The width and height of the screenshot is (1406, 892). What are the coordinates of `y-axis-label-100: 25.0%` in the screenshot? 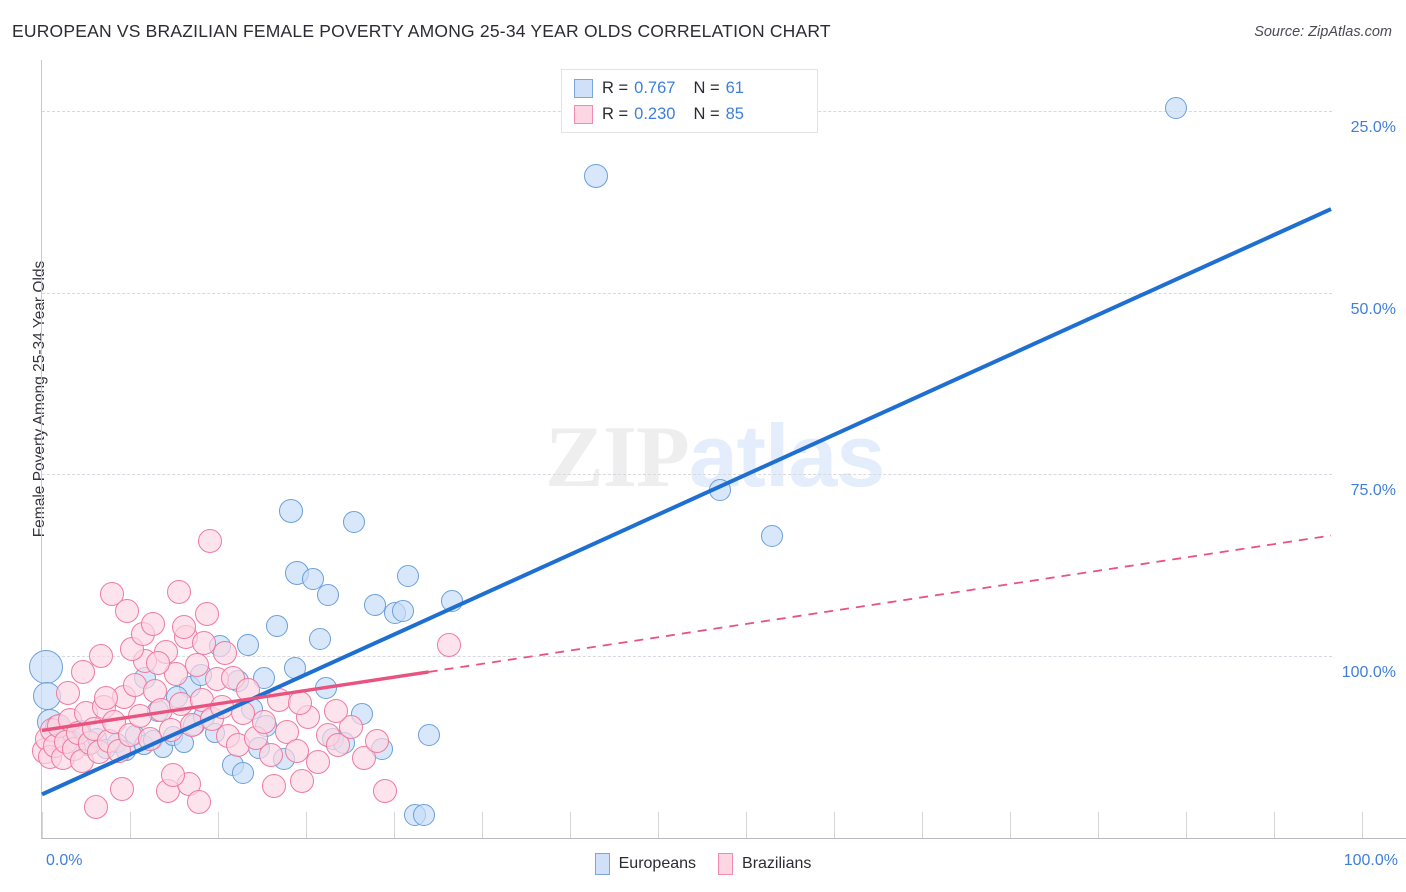 It's located at (1373, 127).